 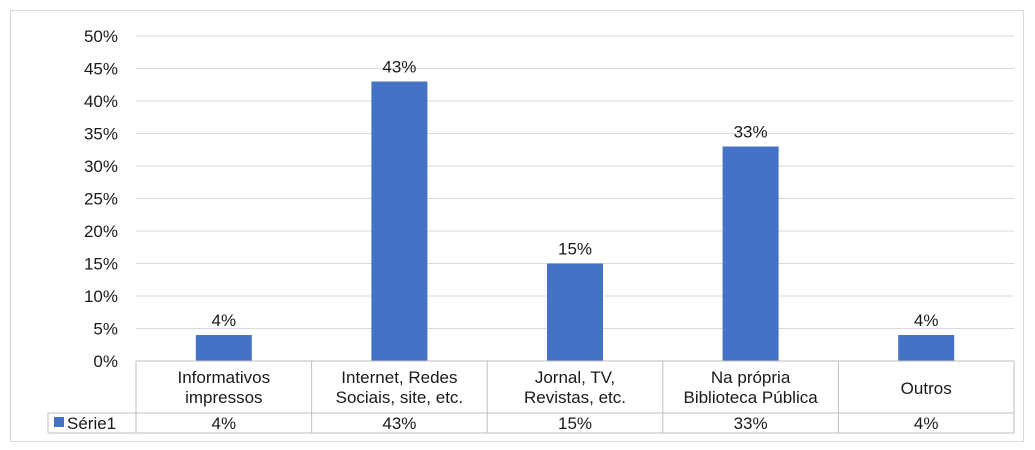 I want to click on y-tick-label: 10%, so click(x=101, y=296).